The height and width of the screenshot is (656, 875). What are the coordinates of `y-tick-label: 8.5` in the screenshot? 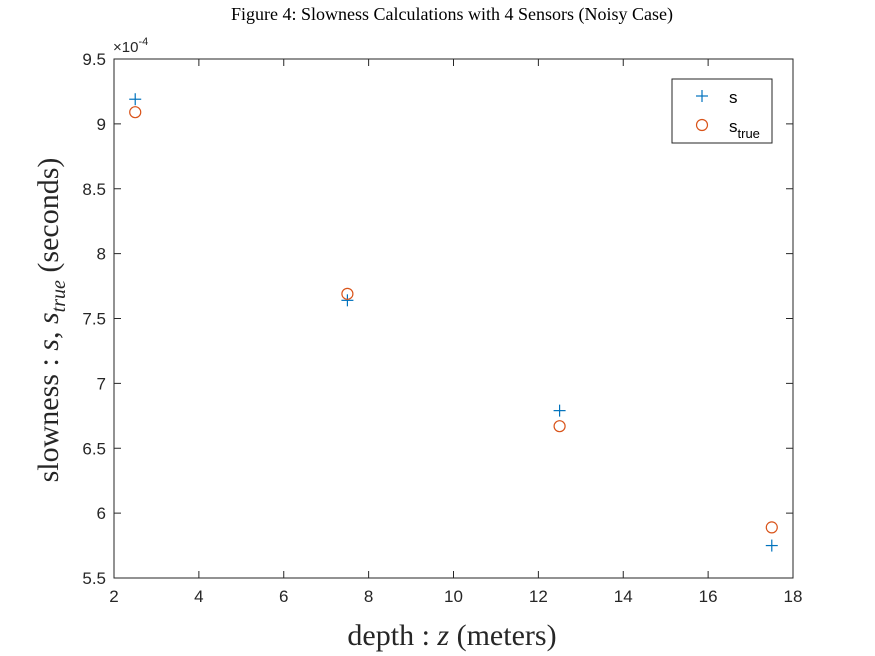 It's located at (94, 189).